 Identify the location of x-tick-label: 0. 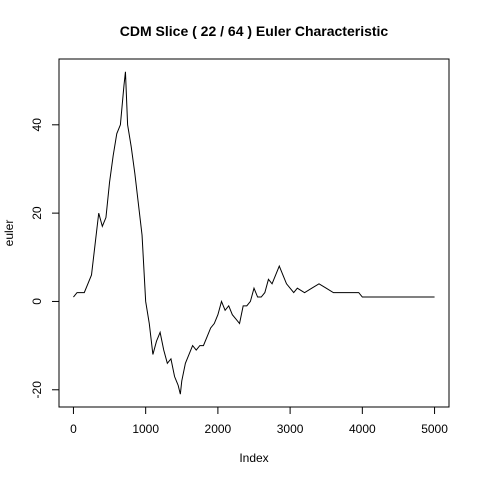
(73, 429).